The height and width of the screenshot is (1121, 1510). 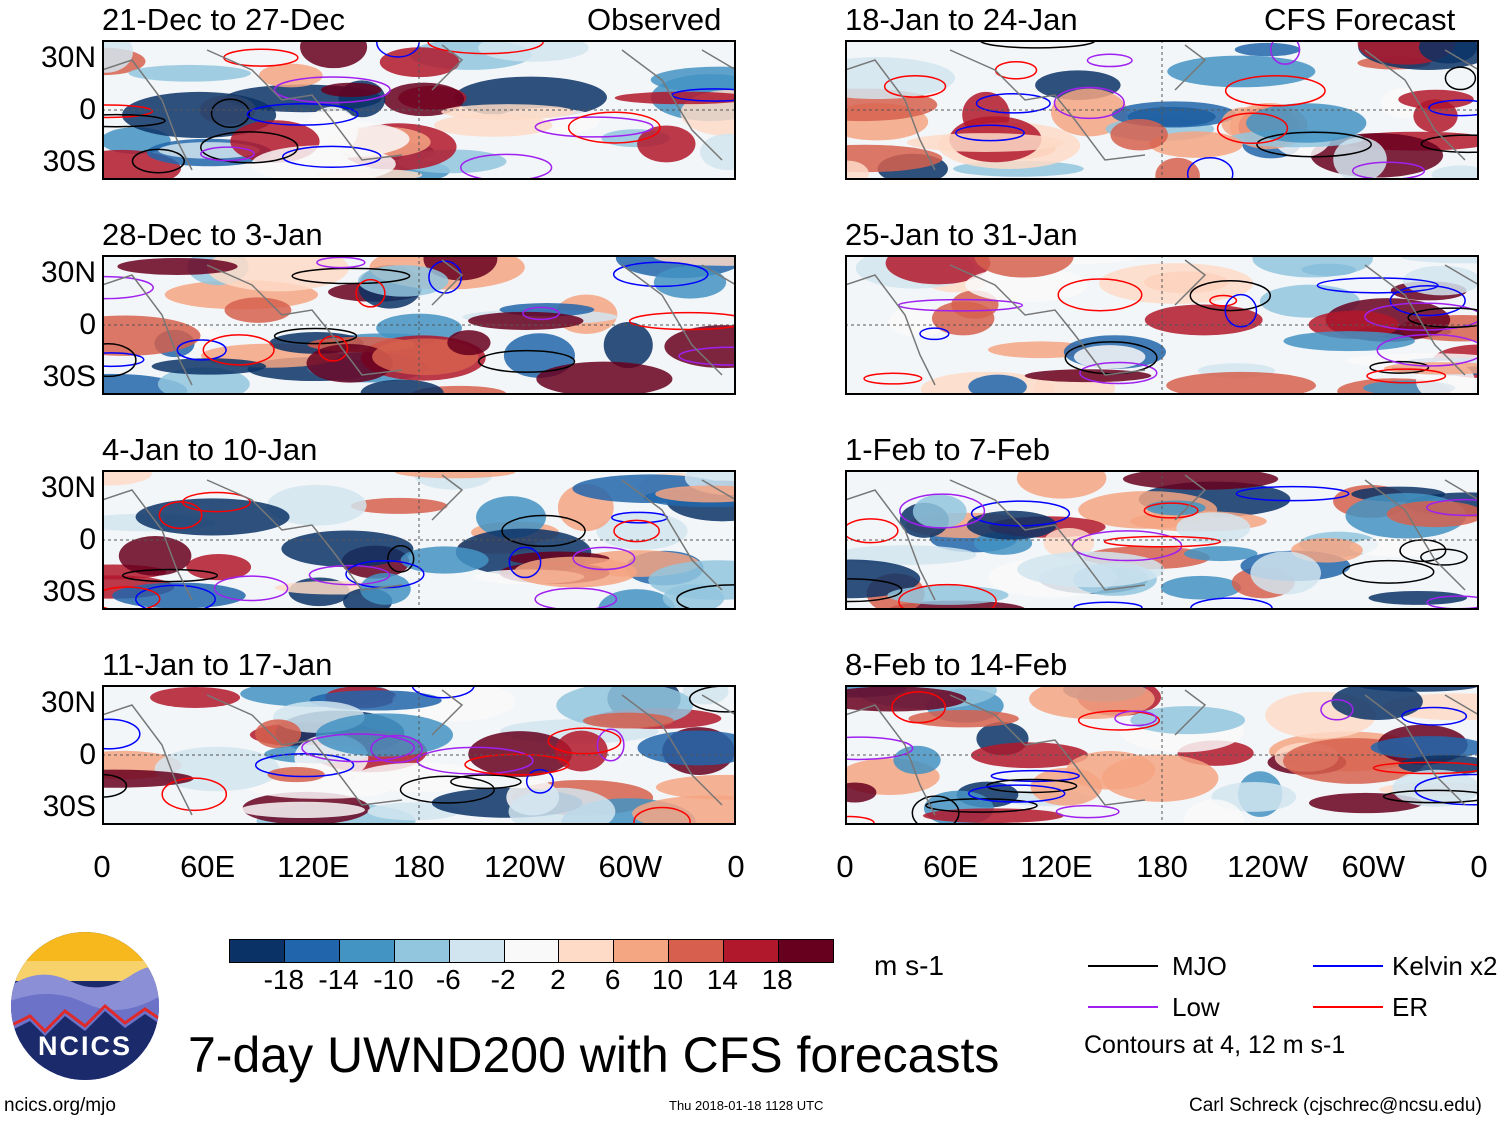 I want to click on forecast-label: CFS Forecast, so click(x=1360, y=19).